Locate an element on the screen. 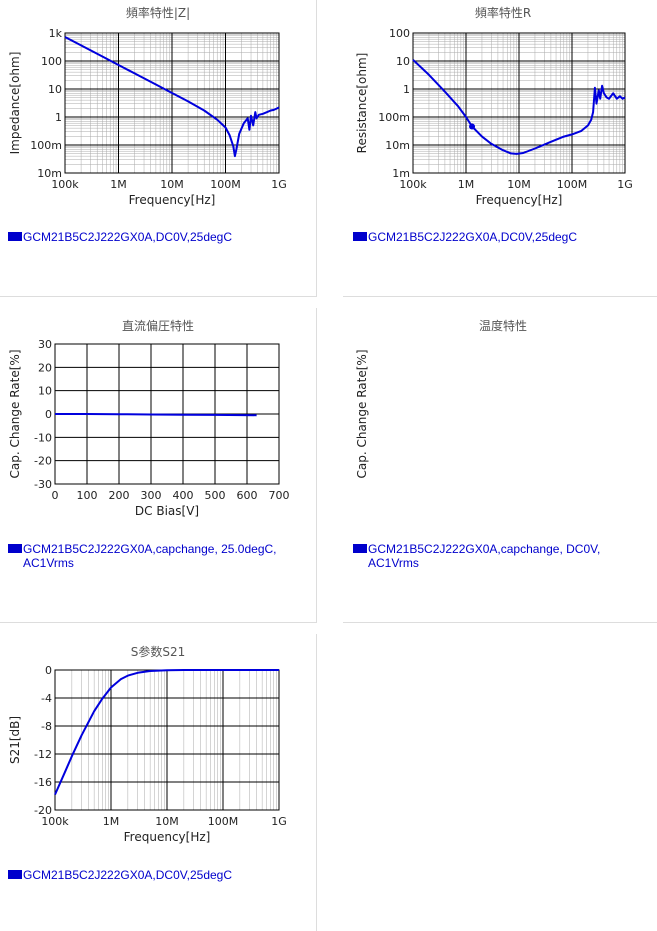 This screenshot has height=931, width=657. y-axis-label: Resistance[ohm] is located at coordinates (362, 103).